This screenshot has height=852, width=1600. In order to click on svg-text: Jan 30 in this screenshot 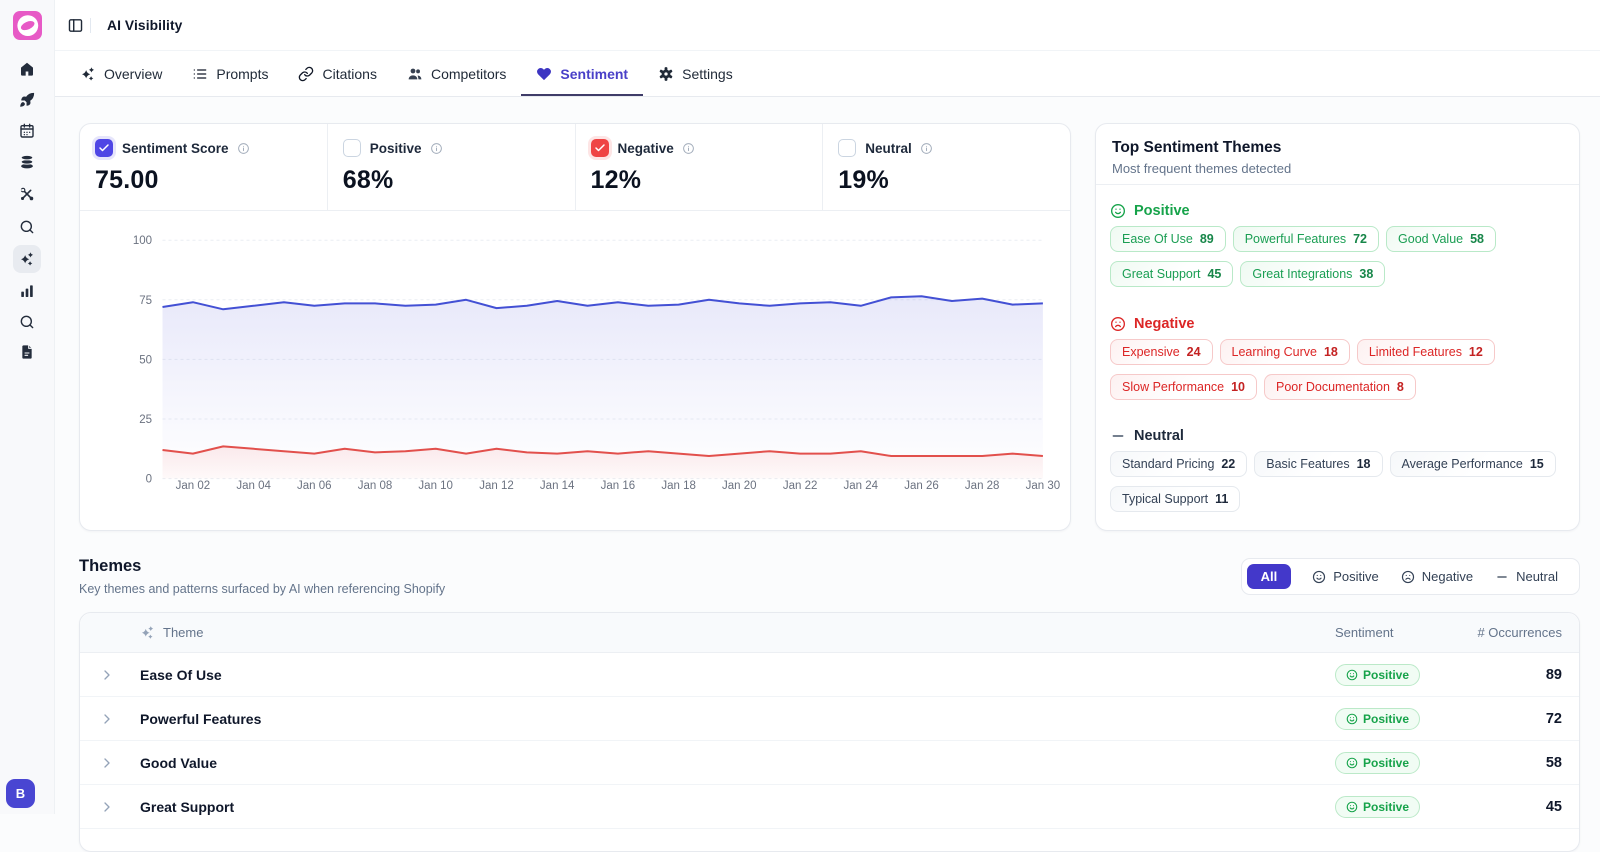, I will do `click(1043, 486)`.